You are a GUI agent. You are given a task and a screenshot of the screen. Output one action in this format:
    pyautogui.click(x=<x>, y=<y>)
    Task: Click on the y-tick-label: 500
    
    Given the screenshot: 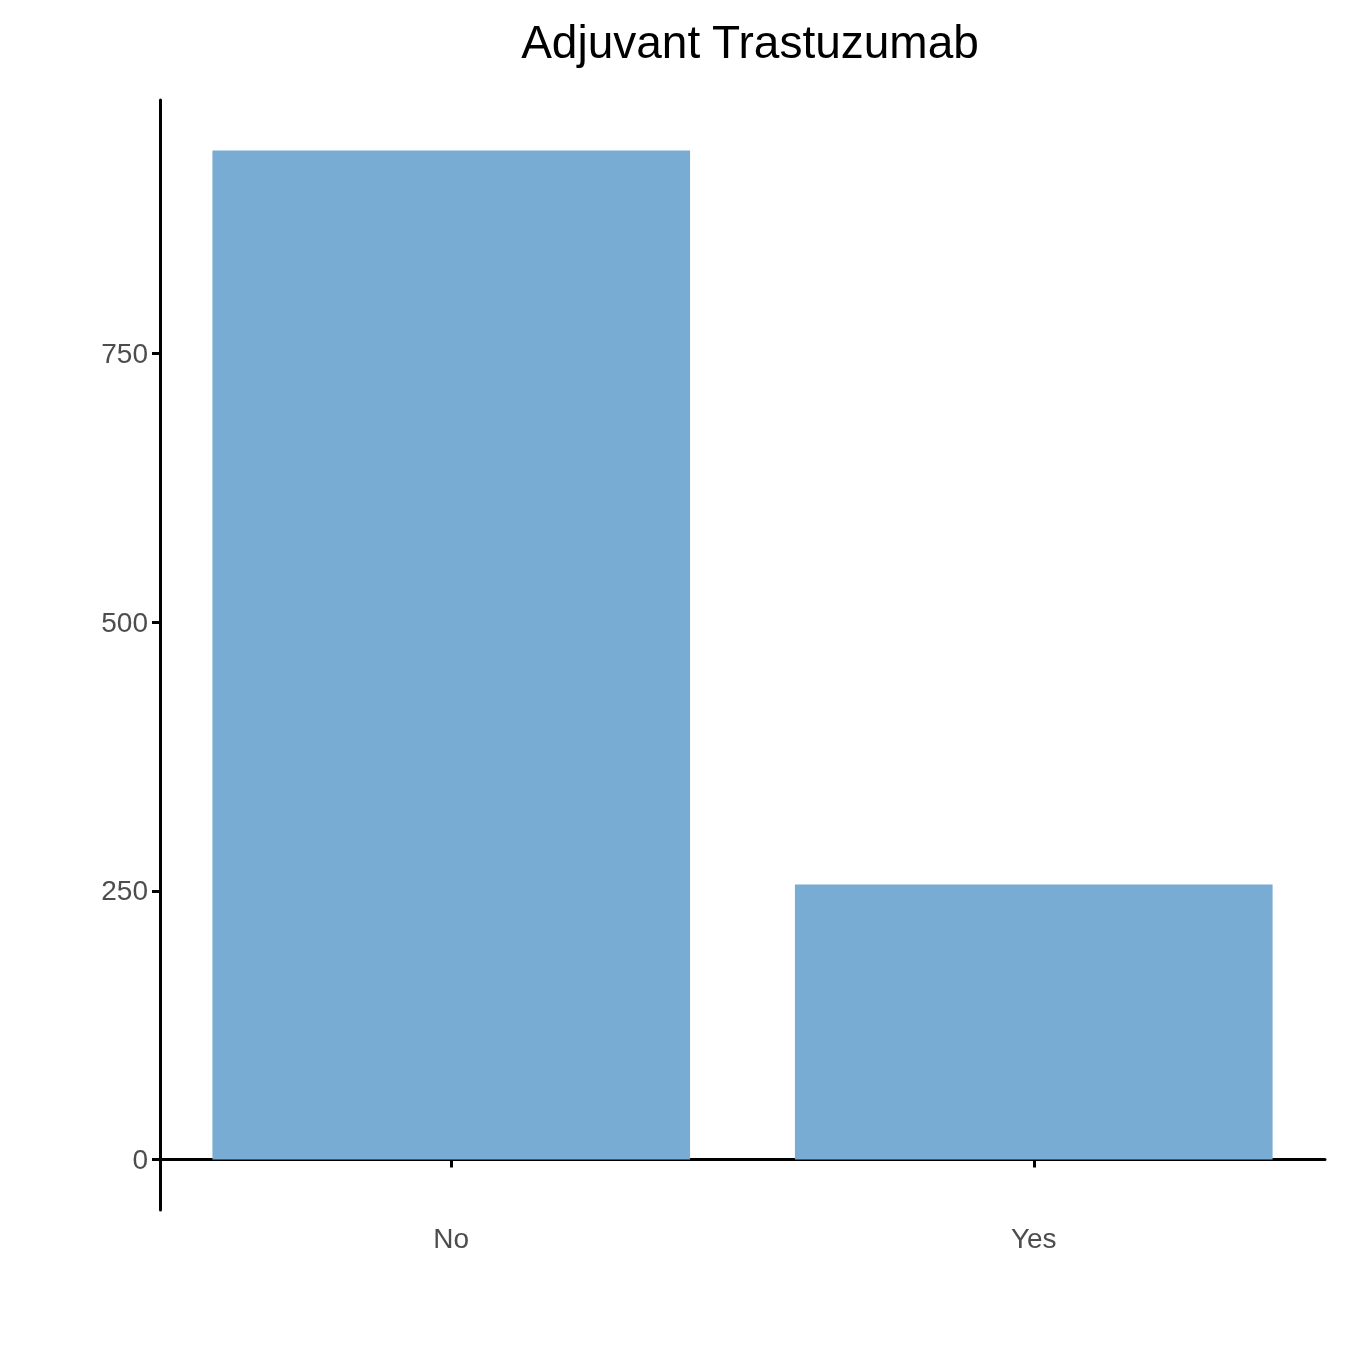 What is the action you would take?
    pyautogui.click(x=124, y=622)
    